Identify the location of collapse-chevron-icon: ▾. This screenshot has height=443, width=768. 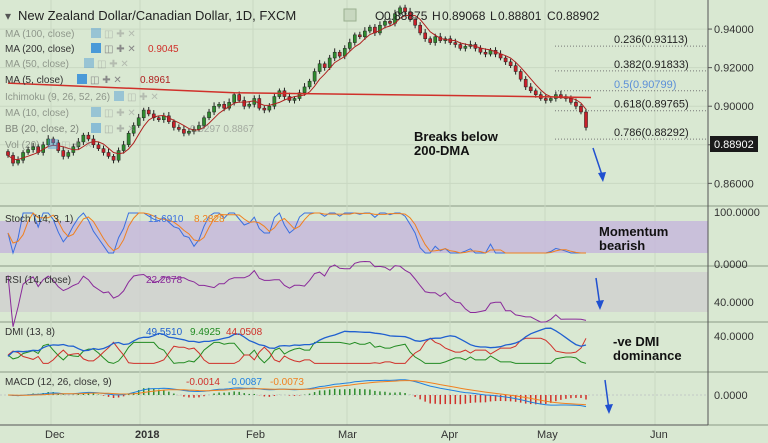
(8, 16).